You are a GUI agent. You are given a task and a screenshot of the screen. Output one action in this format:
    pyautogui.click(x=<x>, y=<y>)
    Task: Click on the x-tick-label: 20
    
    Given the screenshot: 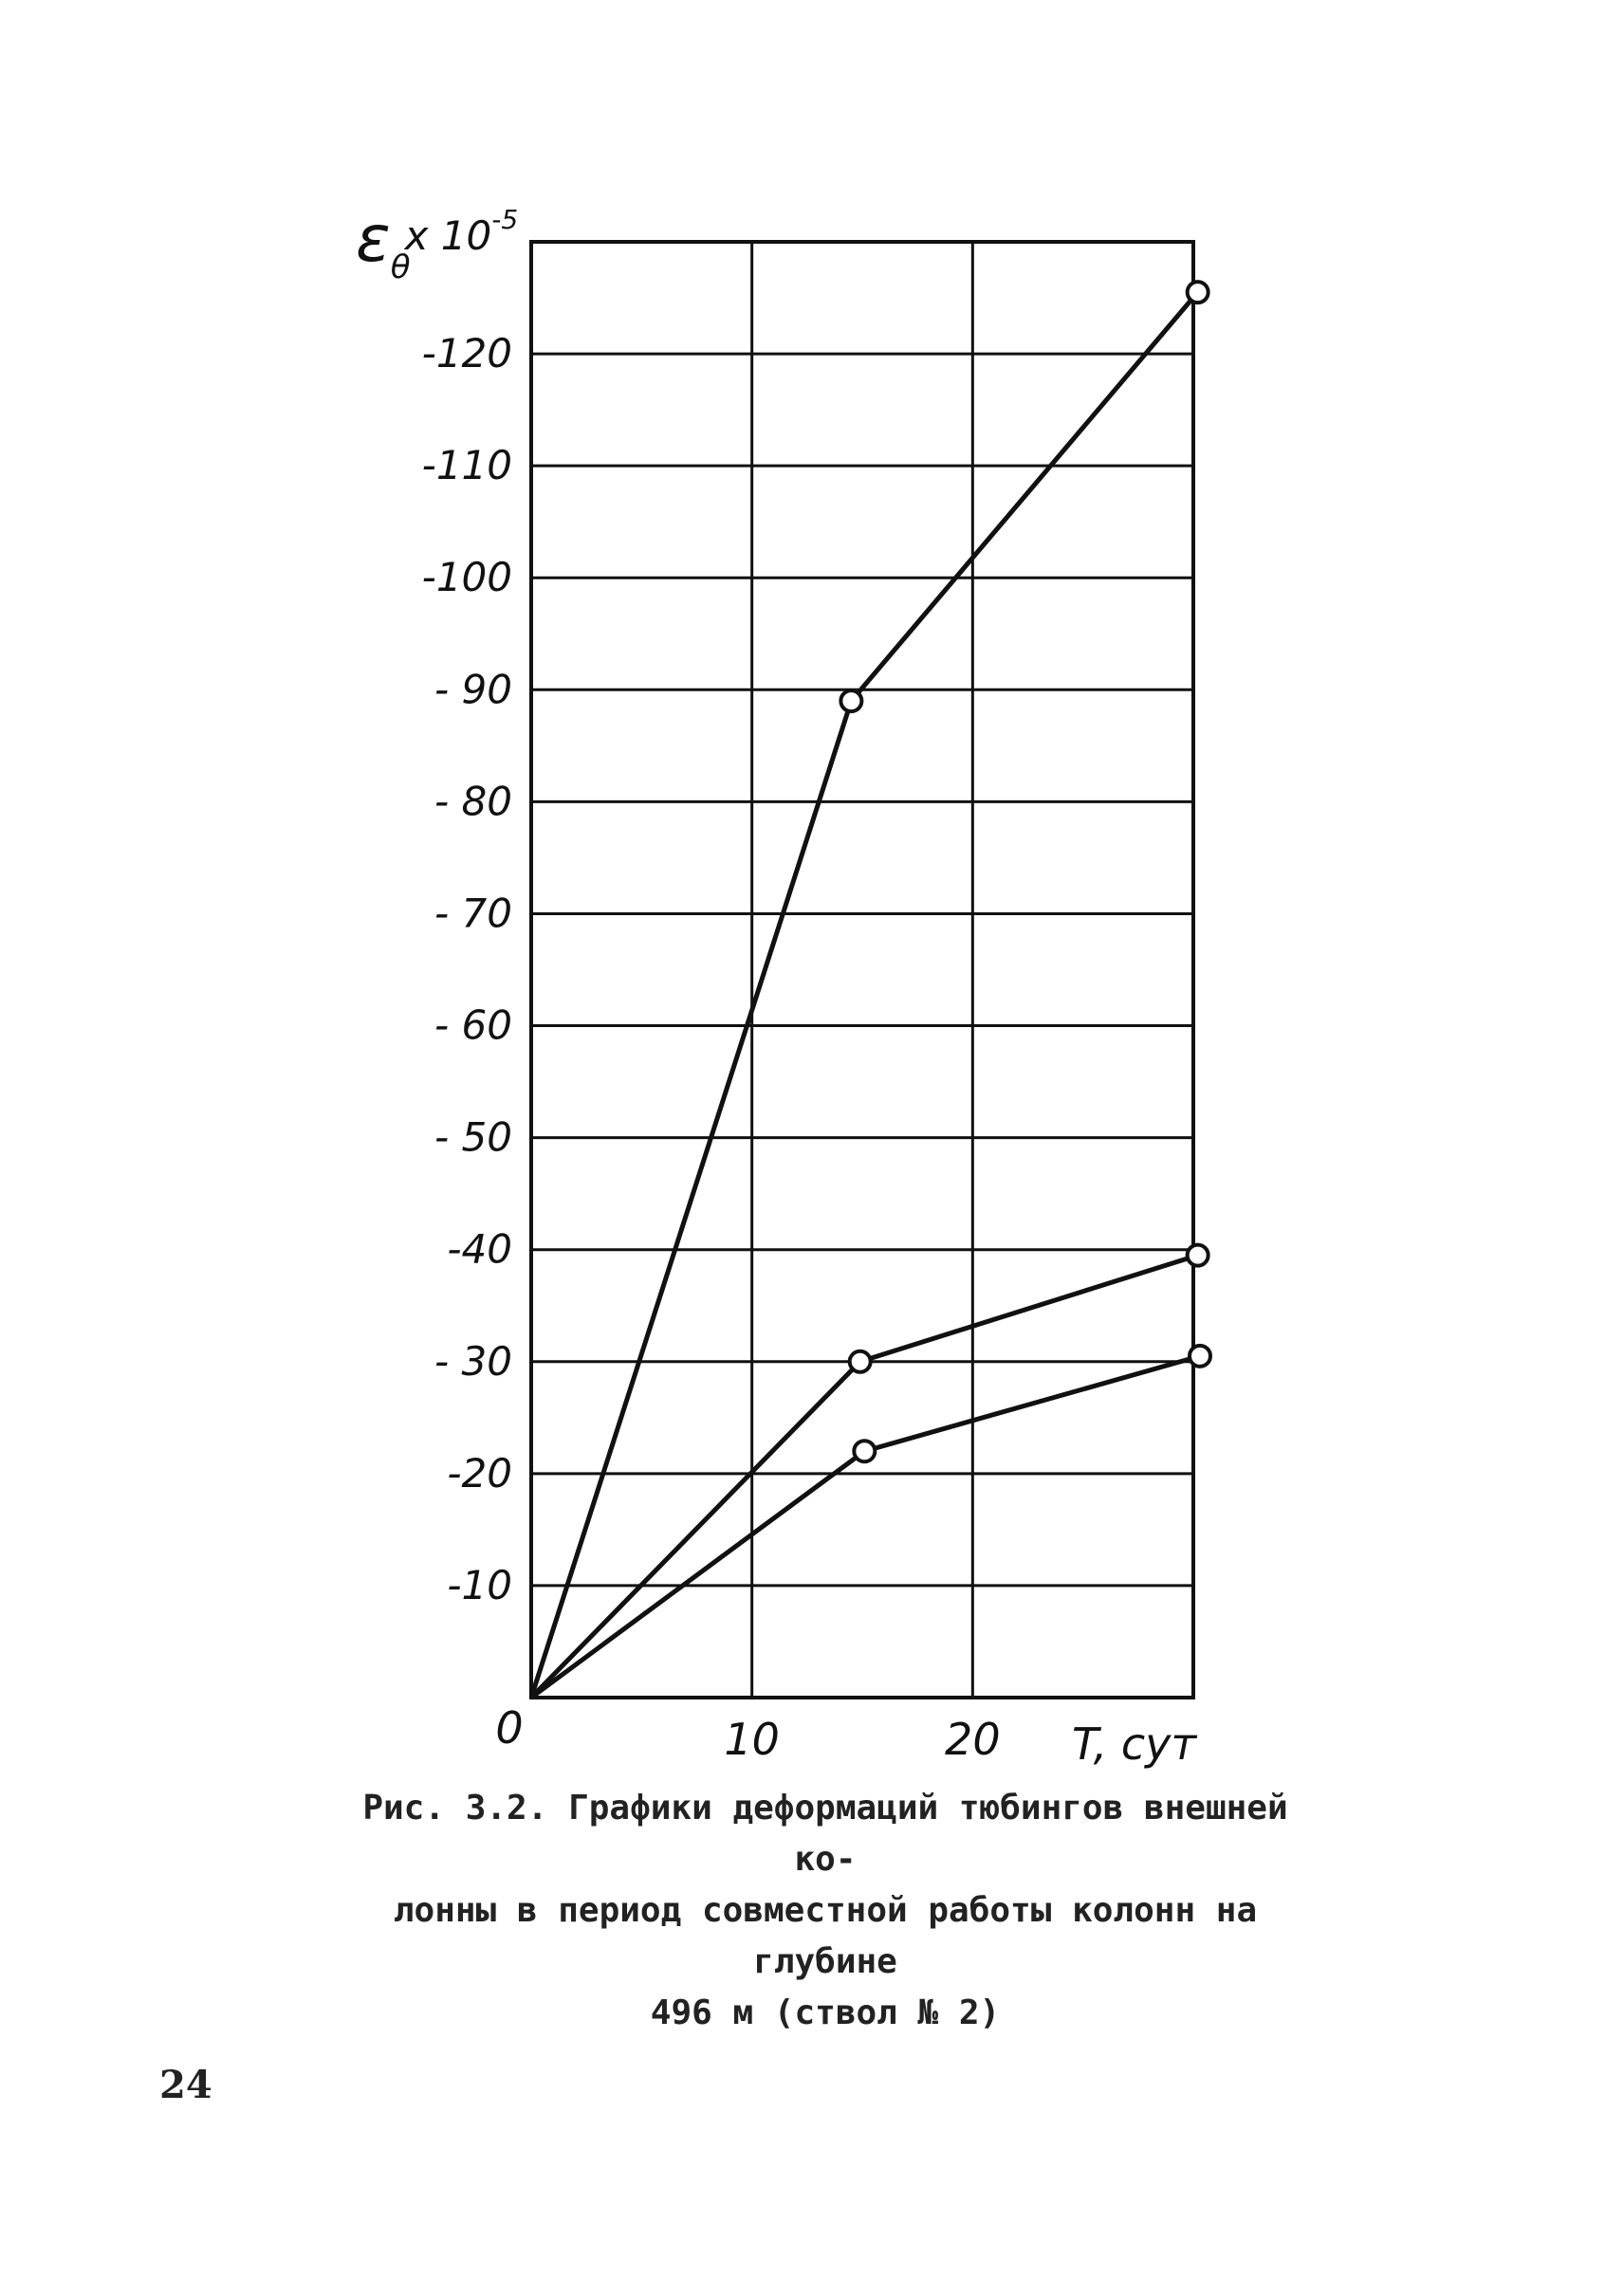 What is the action you would take?
    pyautogui.click(x=973, y=1739)
    